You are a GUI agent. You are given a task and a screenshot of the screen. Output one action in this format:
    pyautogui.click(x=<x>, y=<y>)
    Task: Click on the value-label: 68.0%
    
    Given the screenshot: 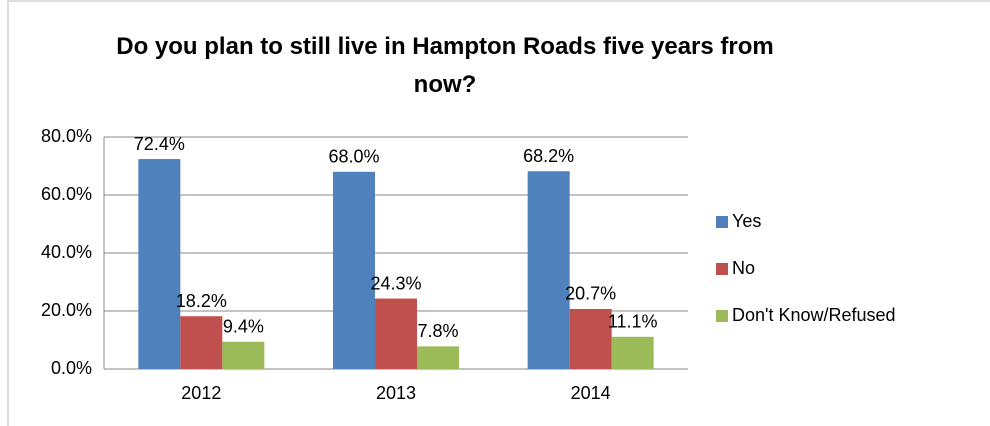 What is the action you would take?
    pyautogui.click(x=353, y=157)
    